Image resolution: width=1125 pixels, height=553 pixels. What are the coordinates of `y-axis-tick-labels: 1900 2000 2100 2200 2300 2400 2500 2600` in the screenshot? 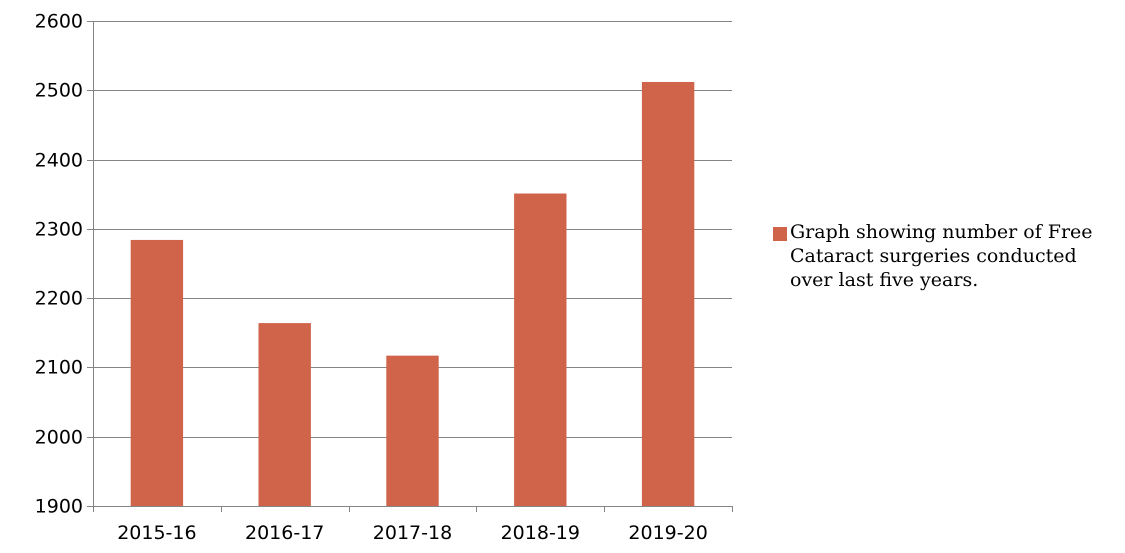 It's located at (59, 264).